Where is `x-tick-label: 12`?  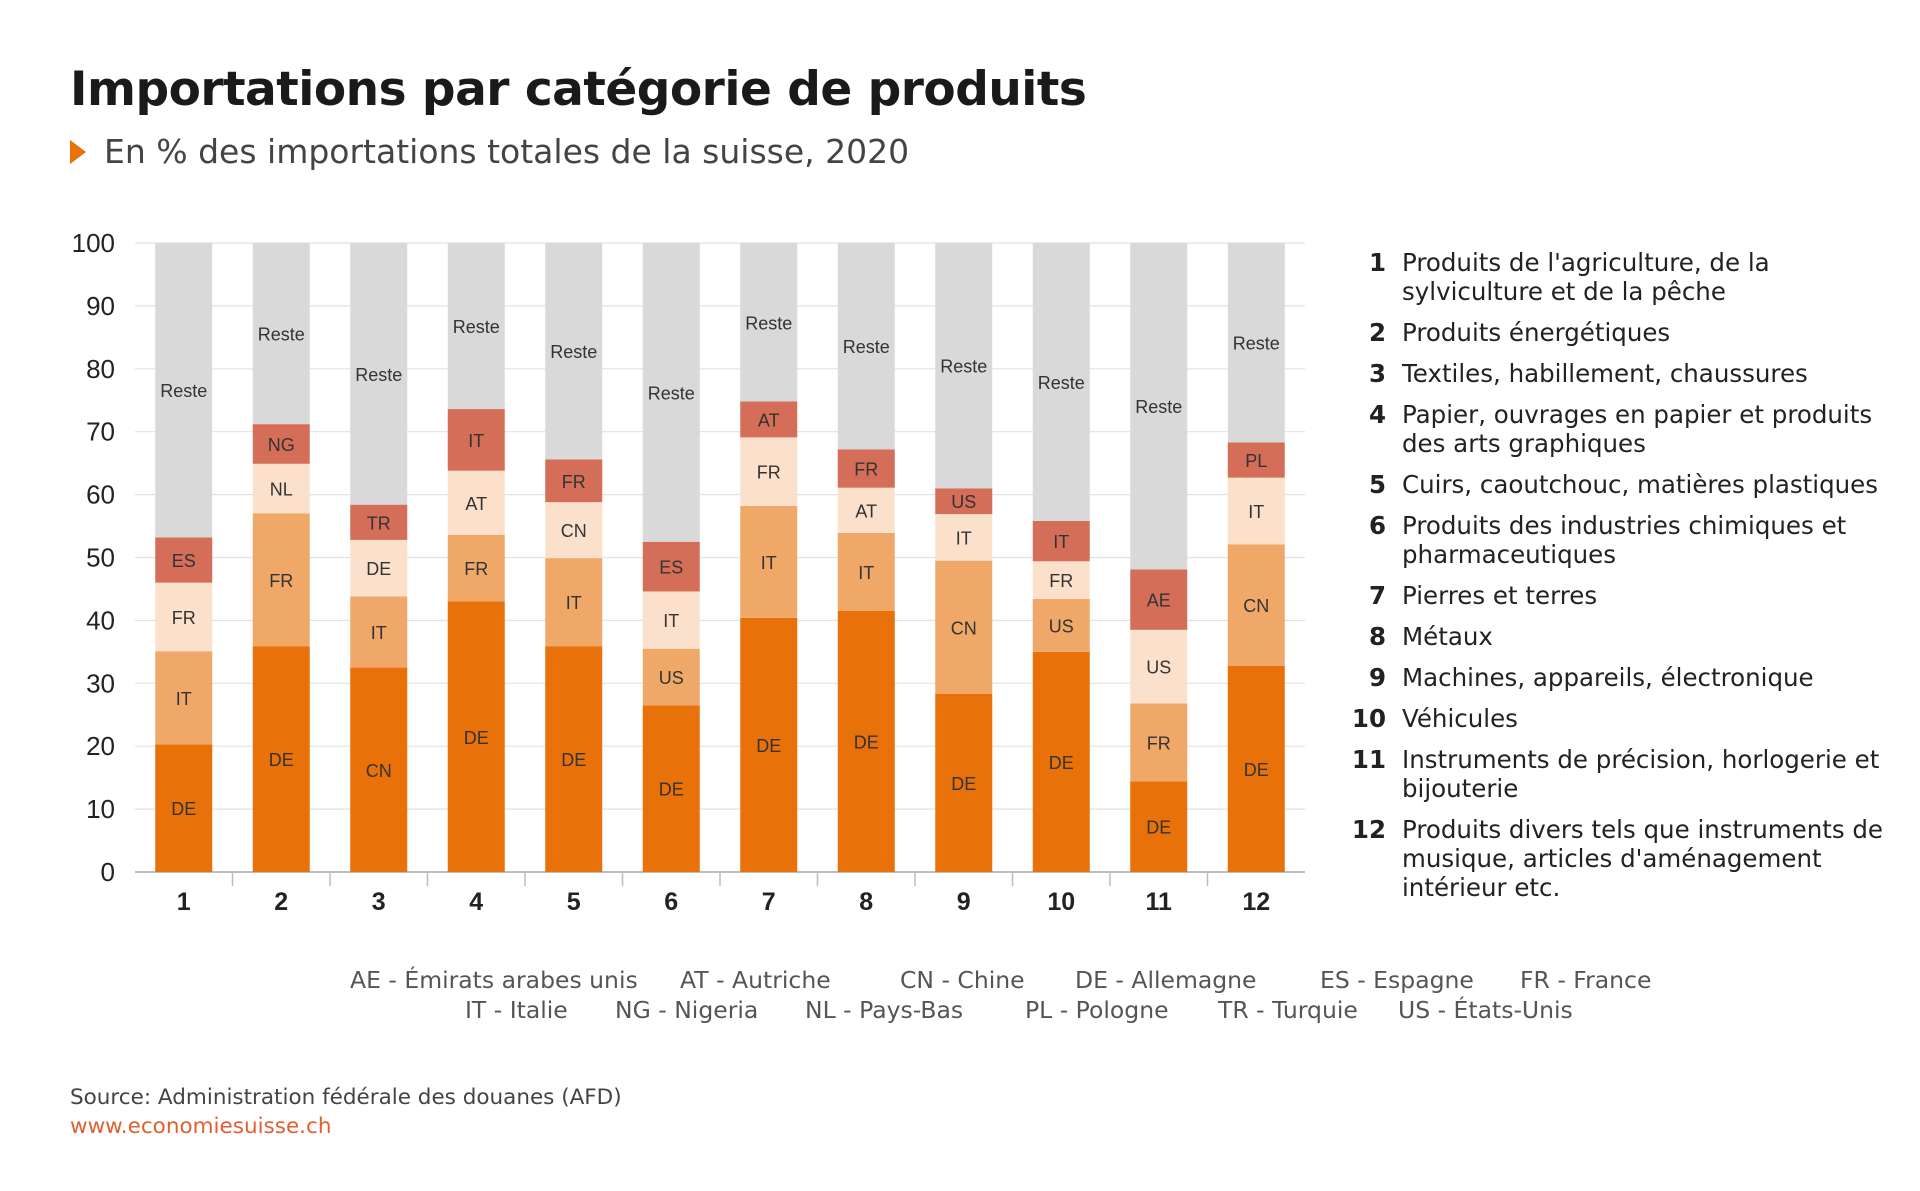 x-tick-label: 12 is located at coordinates (1256, 902).